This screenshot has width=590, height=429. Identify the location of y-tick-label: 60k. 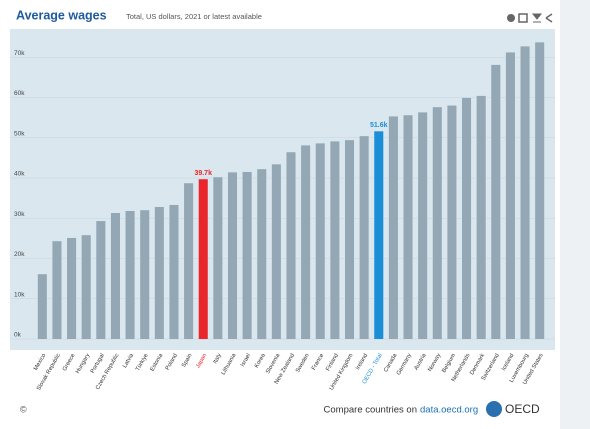
(19, 93).